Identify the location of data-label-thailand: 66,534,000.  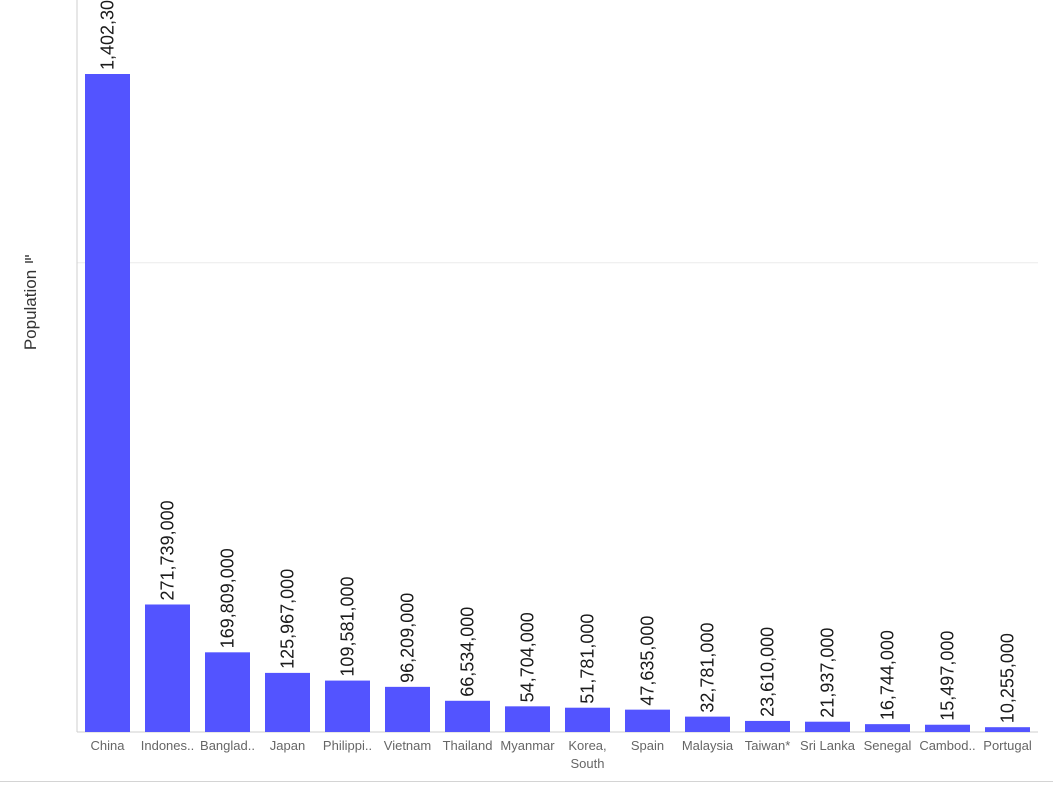
(468, 652).